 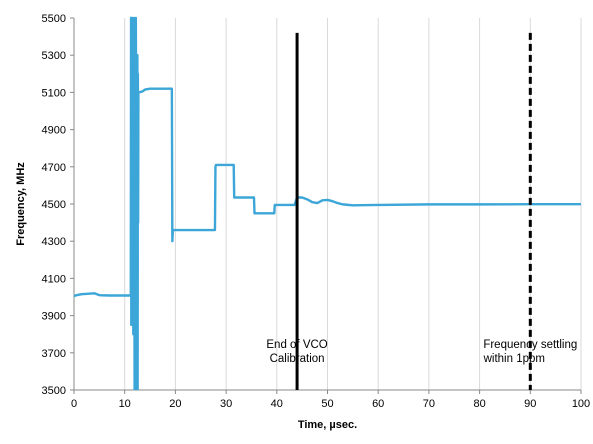 What do you see at coordinates (54, 391) in the screenshot?
I see `y-tick-label: 3500` at bounding box center [54, 391].